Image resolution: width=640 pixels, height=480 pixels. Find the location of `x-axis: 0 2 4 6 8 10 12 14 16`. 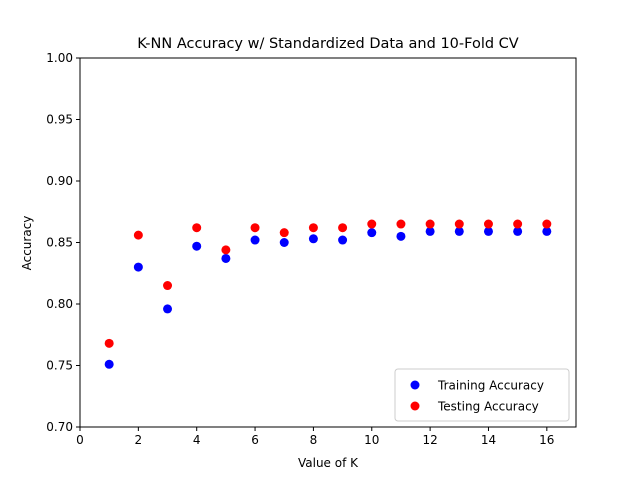

x-axis: 0 2 4 6 8 10 12 14 16 is located at coordinates (315, 437).